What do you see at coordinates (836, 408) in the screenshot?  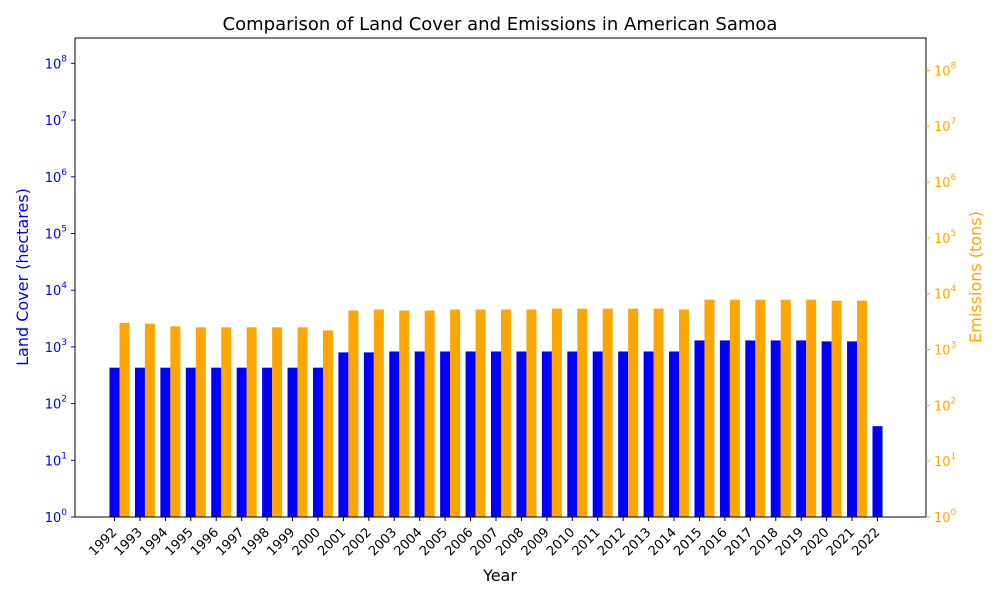 I see `bar-emissions-2020` at bounding box center [836, 408].